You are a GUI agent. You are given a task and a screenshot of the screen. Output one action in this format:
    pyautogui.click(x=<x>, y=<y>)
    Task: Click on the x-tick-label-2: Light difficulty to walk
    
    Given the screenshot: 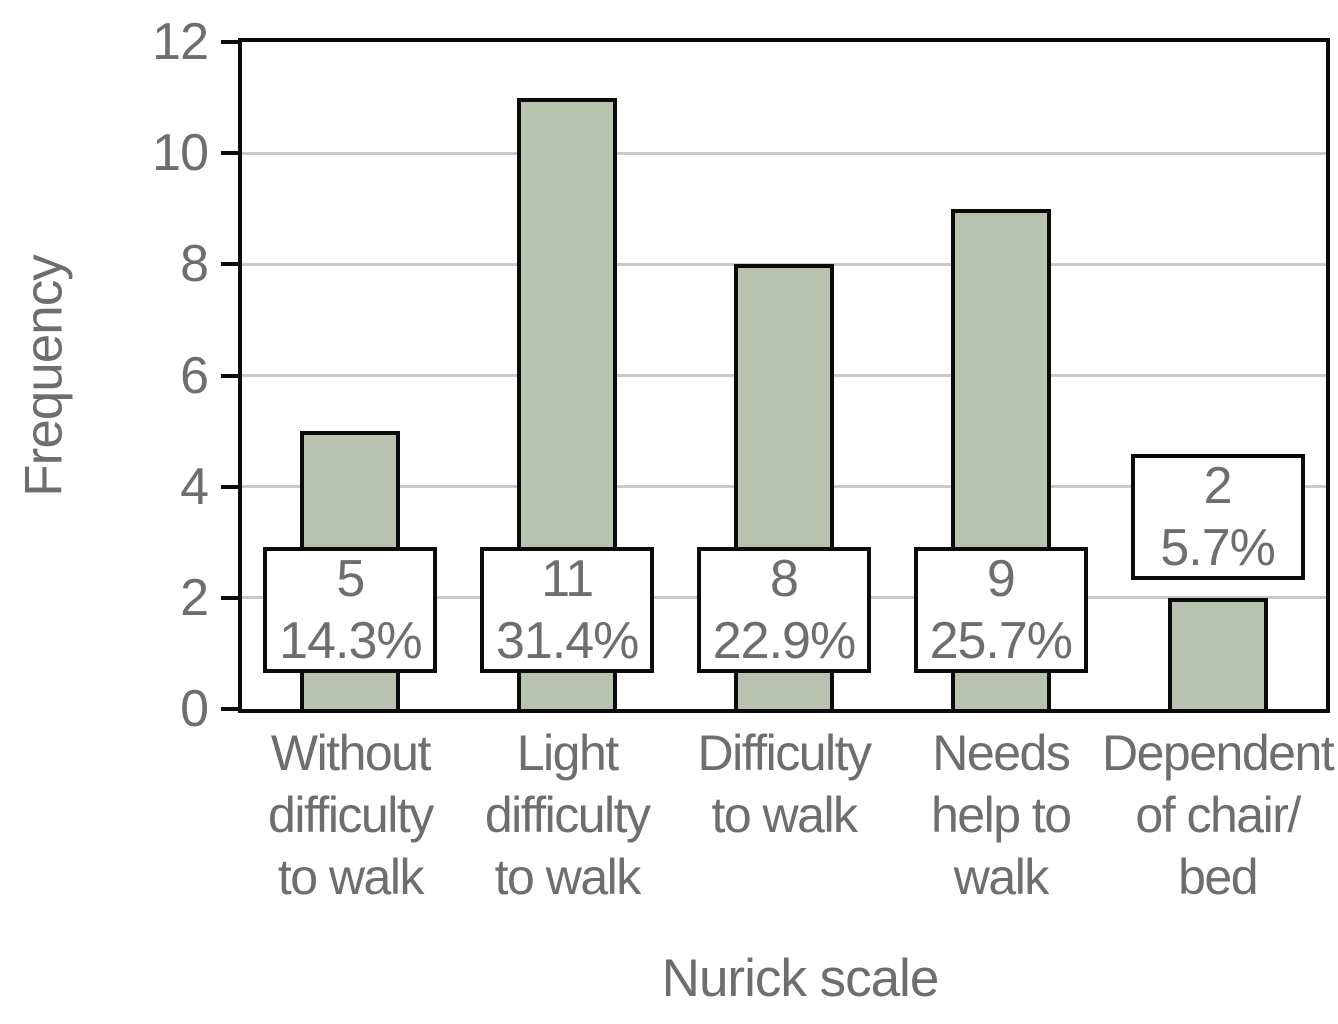 What is the action you would take?
    pyautogui.click(x=567, y=815)
    